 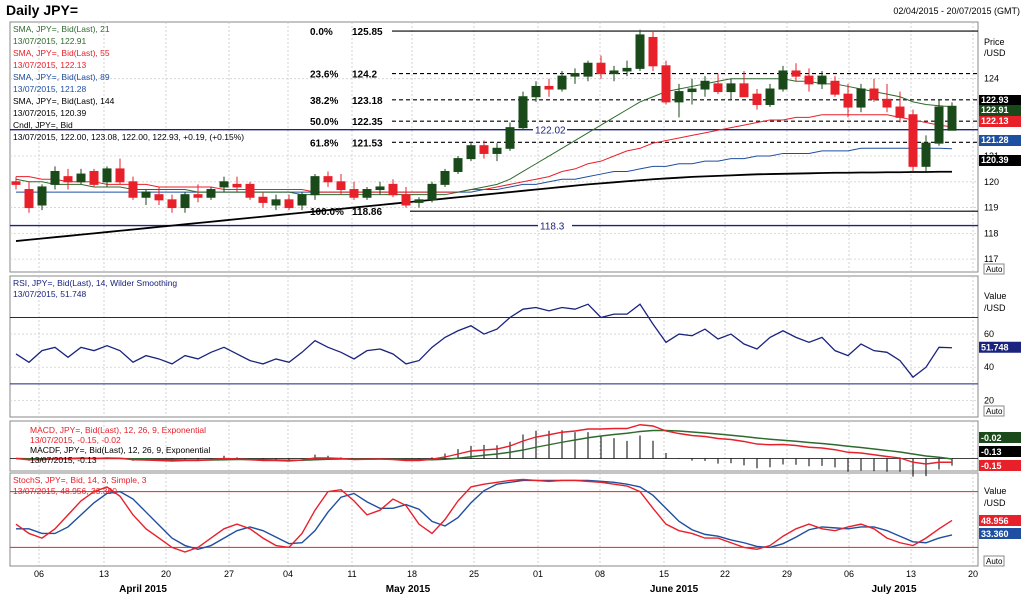 I want to click on stoch-value-box, so click(x=1000, y=520).